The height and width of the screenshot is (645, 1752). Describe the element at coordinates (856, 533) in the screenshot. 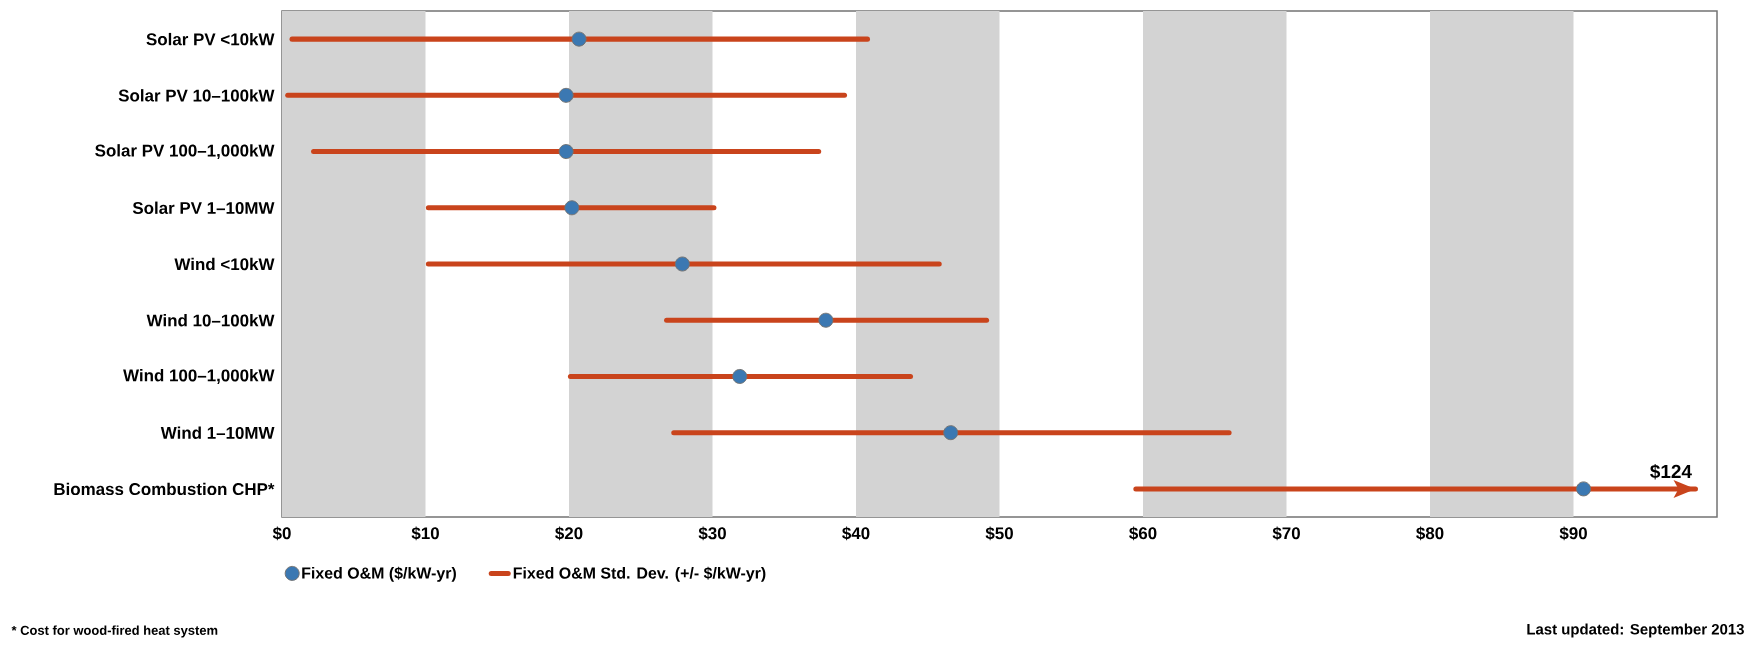

I see `x-tick-label: $40` at that location.